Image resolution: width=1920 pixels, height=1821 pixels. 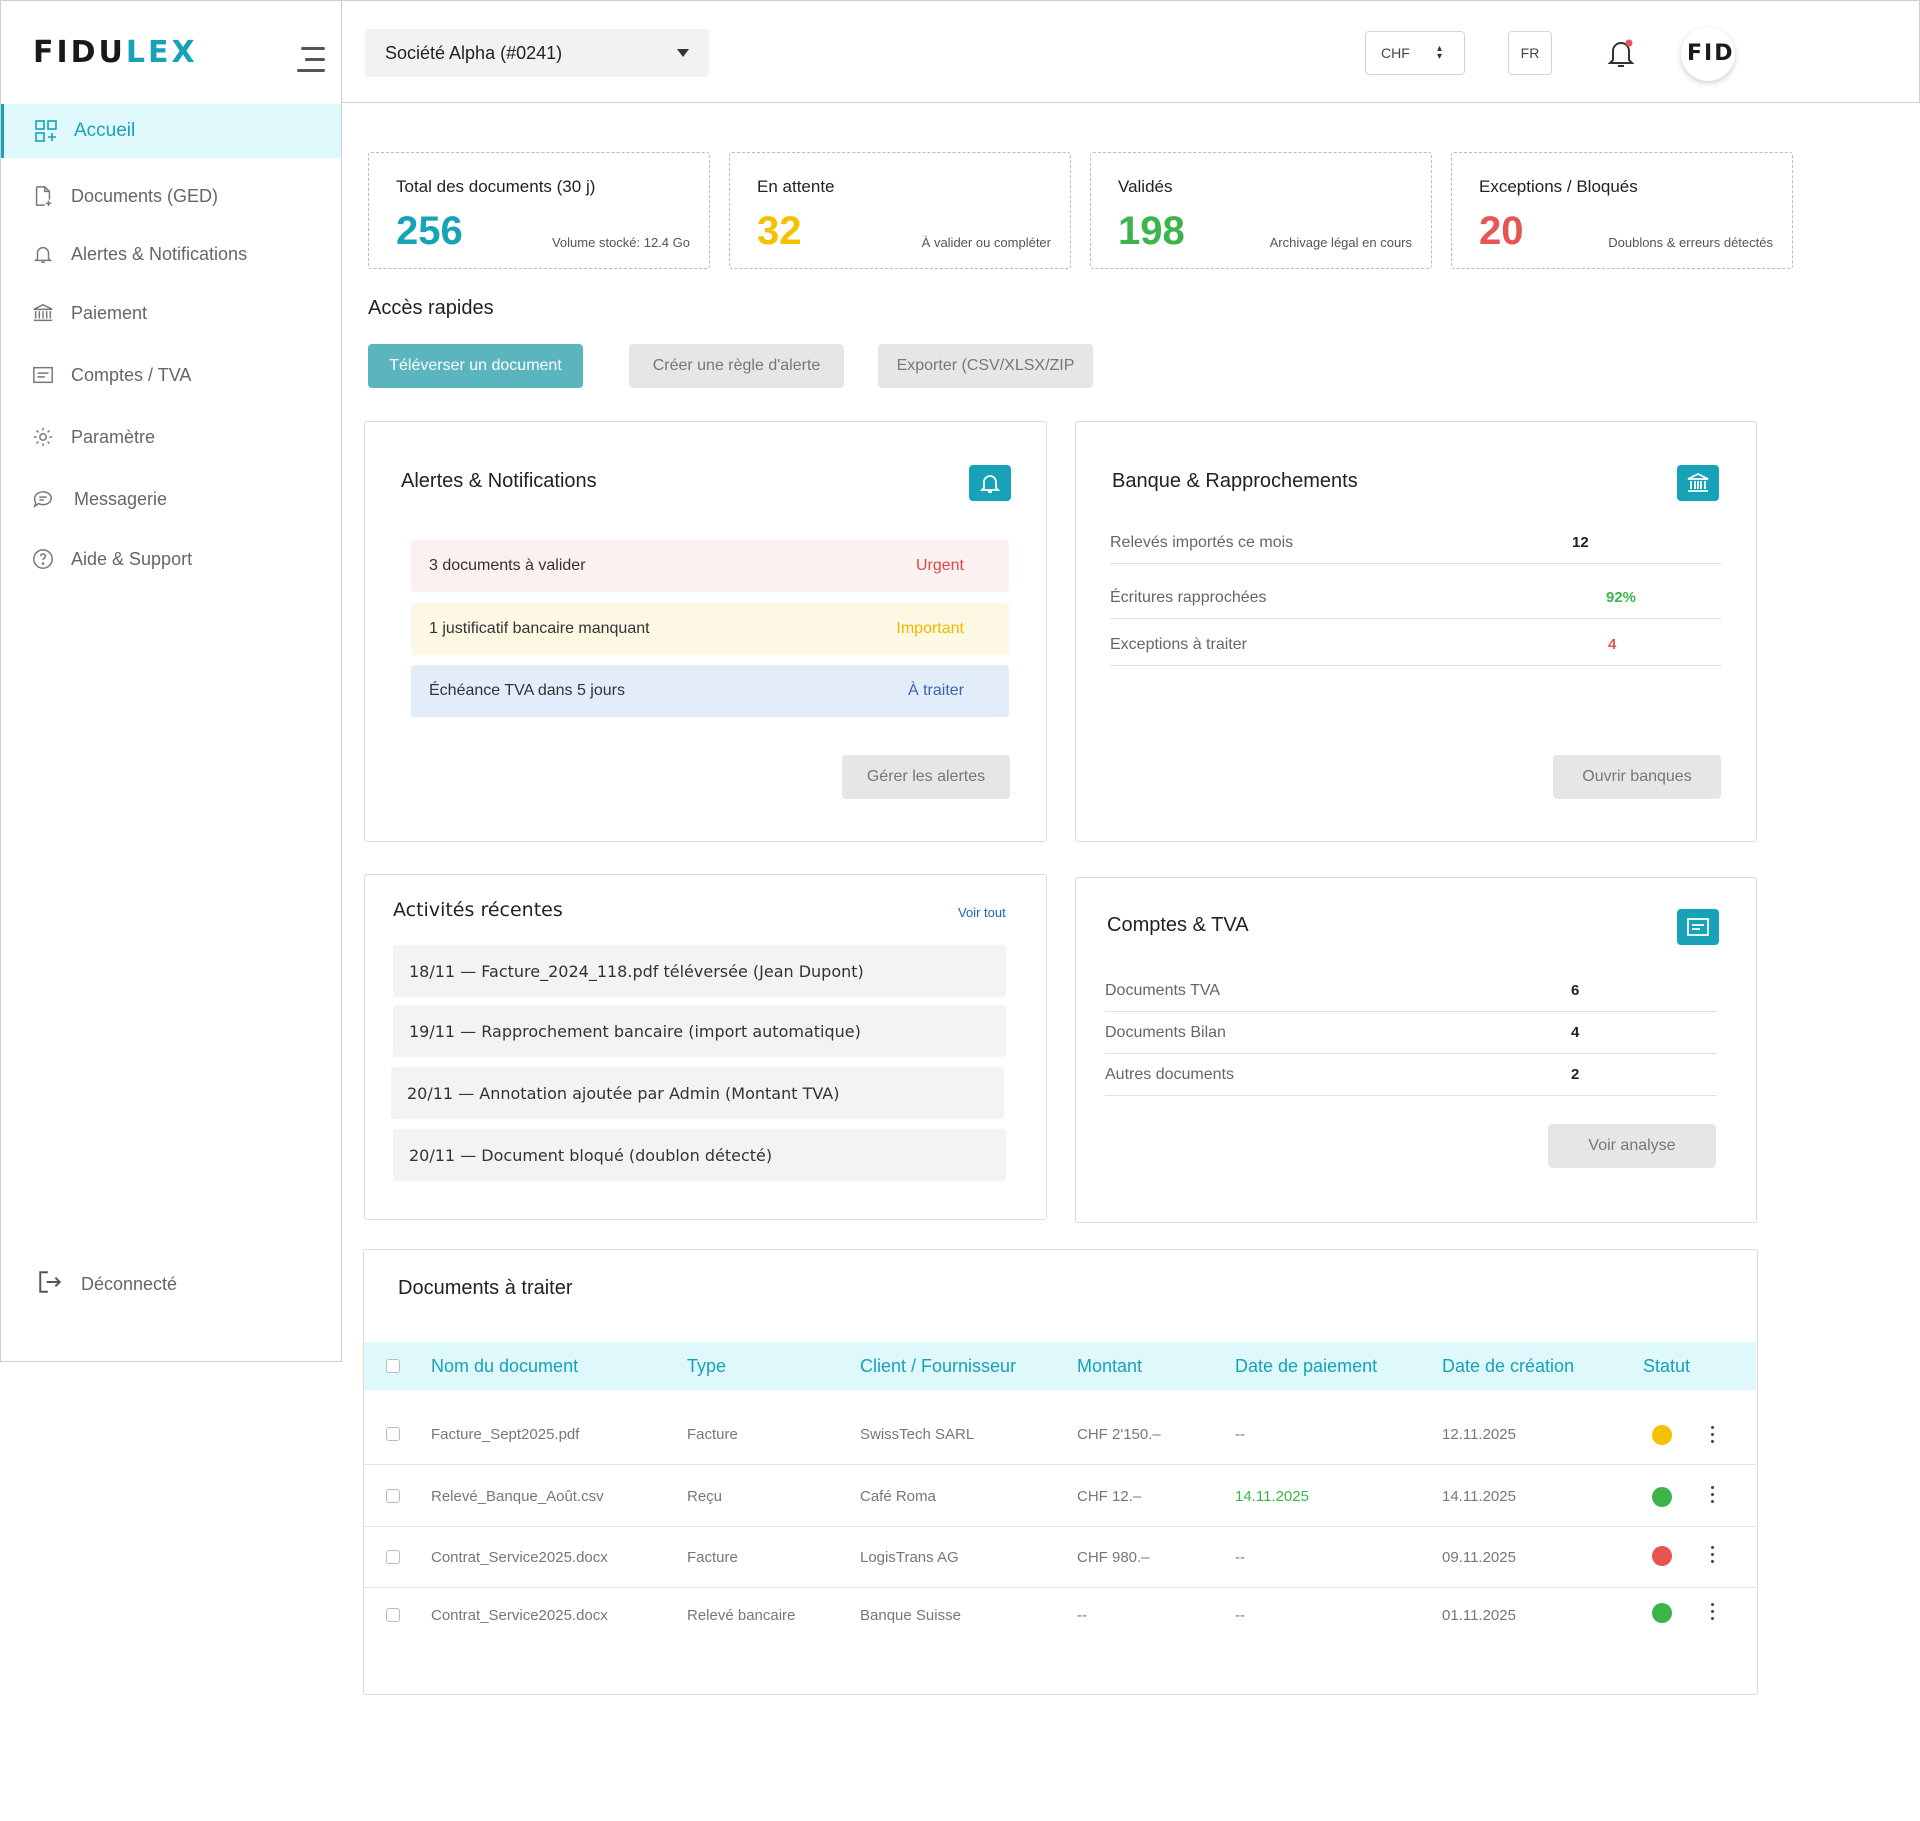 I want to click on menu-toggle-icon, so click(x=311, y=60).